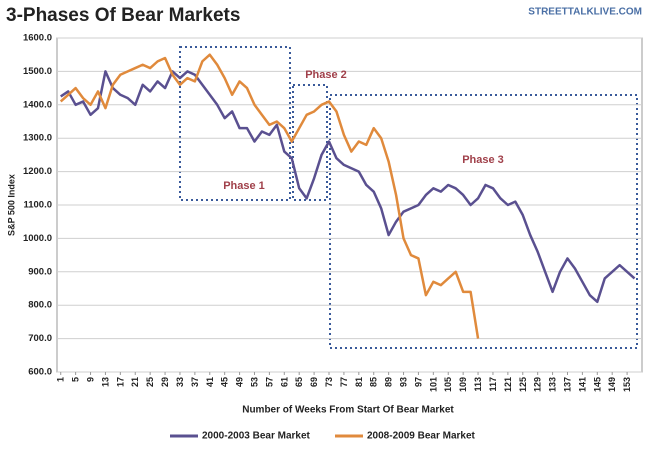 The image size is (650, 452). I want to click on x-tick-label: 141, so click(582, 384).